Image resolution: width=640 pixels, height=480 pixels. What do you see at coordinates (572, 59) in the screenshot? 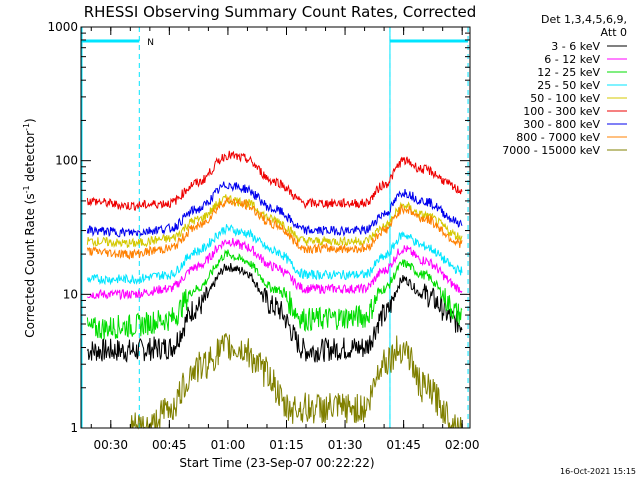
I see `legend-label-6-12-kev: 6 - 12 keV` at bounding box center [572, 59].